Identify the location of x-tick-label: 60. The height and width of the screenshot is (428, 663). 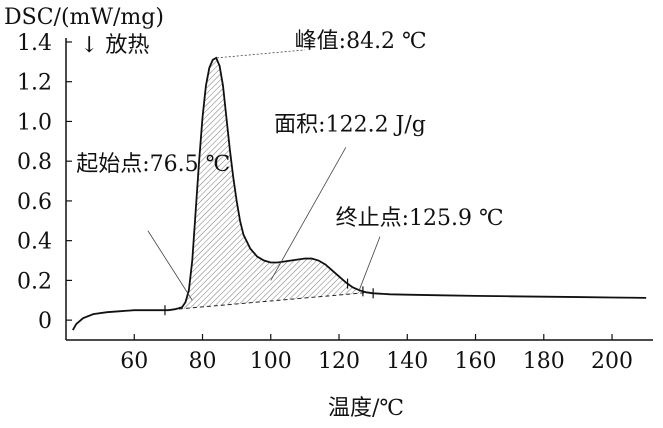
(134, 361).